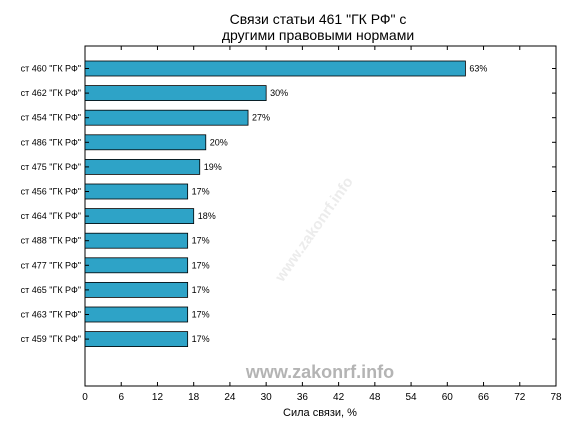 This screenshot has width=576, height=432. What do you see at coordinates (201, 241) in the screenshot?
I see `data-label-7: 17%` at bounding box center [201, 241].